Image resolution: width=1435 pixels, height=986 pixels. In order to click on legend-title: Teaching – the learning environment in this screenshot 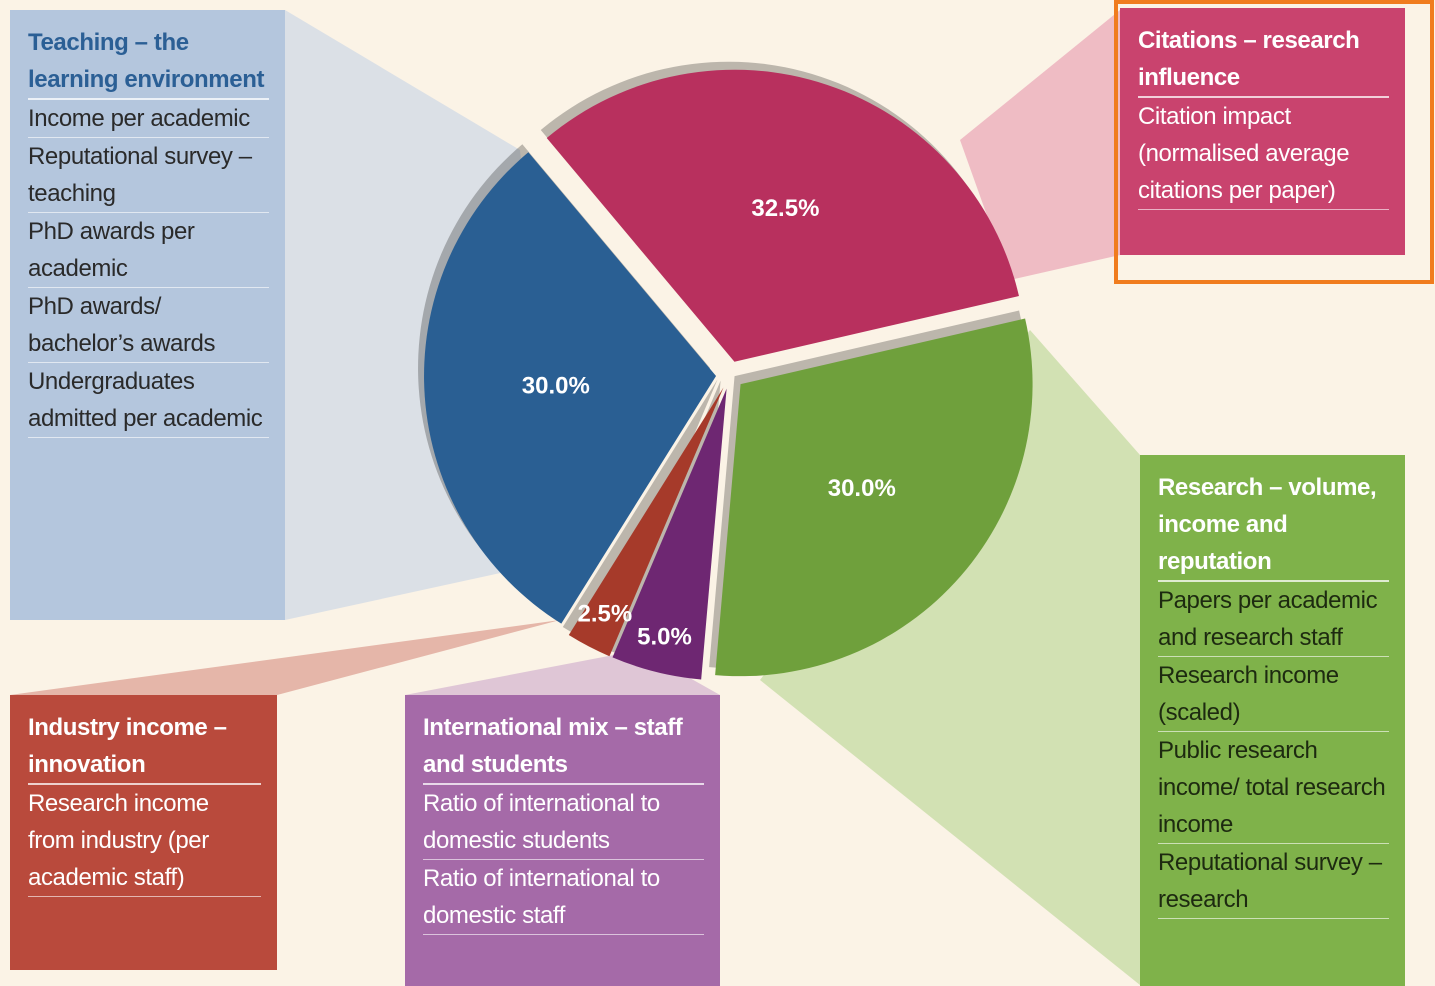, I will do `click(148, 62)`.